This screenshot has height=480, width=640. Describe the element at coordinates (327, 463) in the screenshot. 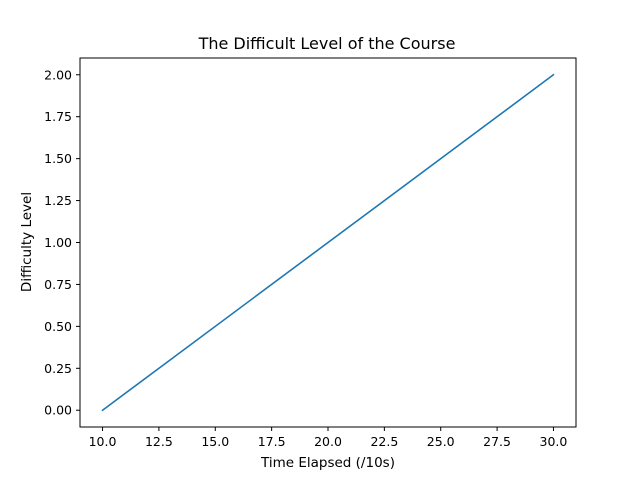

I see `x-axis-label: Time Elapsed (/10s)` at that location.